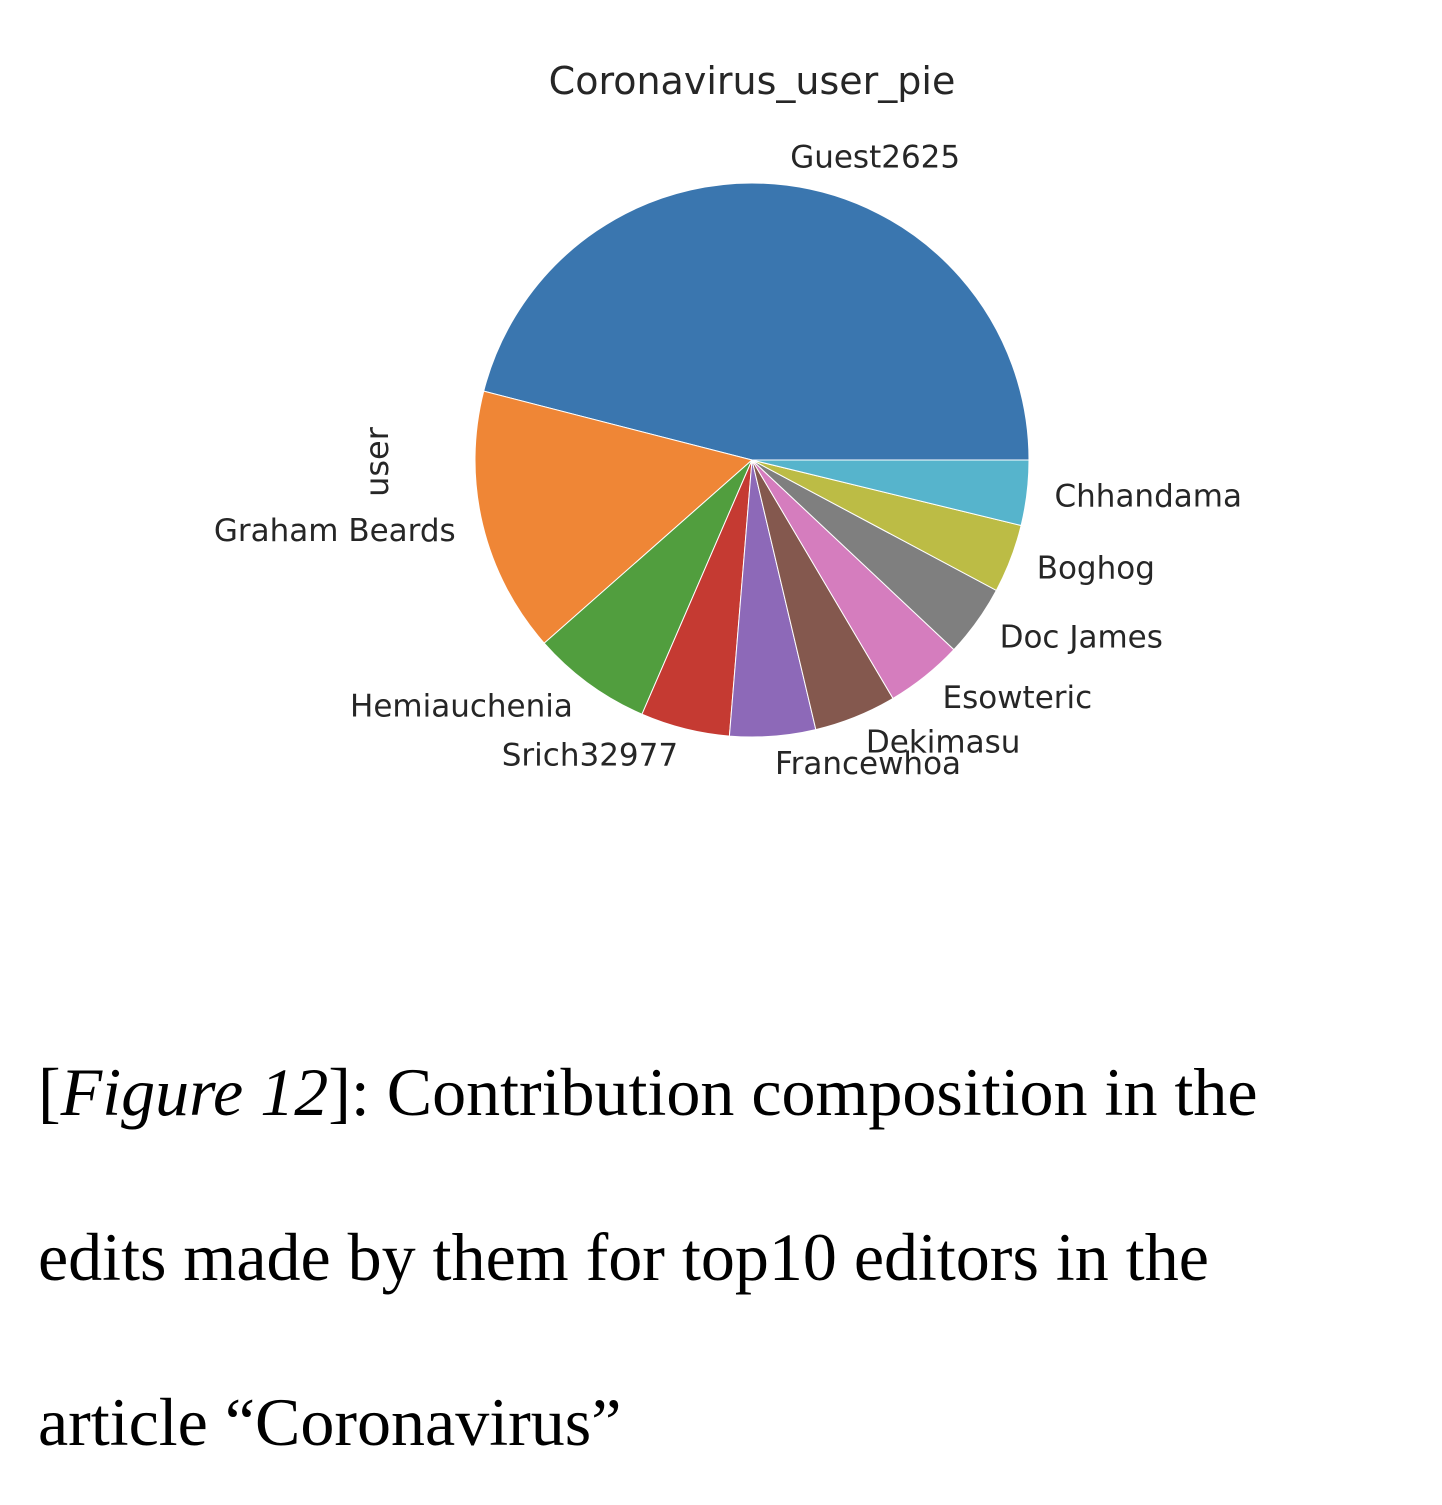  What do you see at coordinates (461, 707) in the screenshot?
I see `pie-label-hemiauchenia: Hemiauchenia` at bounding box center [461, 707].